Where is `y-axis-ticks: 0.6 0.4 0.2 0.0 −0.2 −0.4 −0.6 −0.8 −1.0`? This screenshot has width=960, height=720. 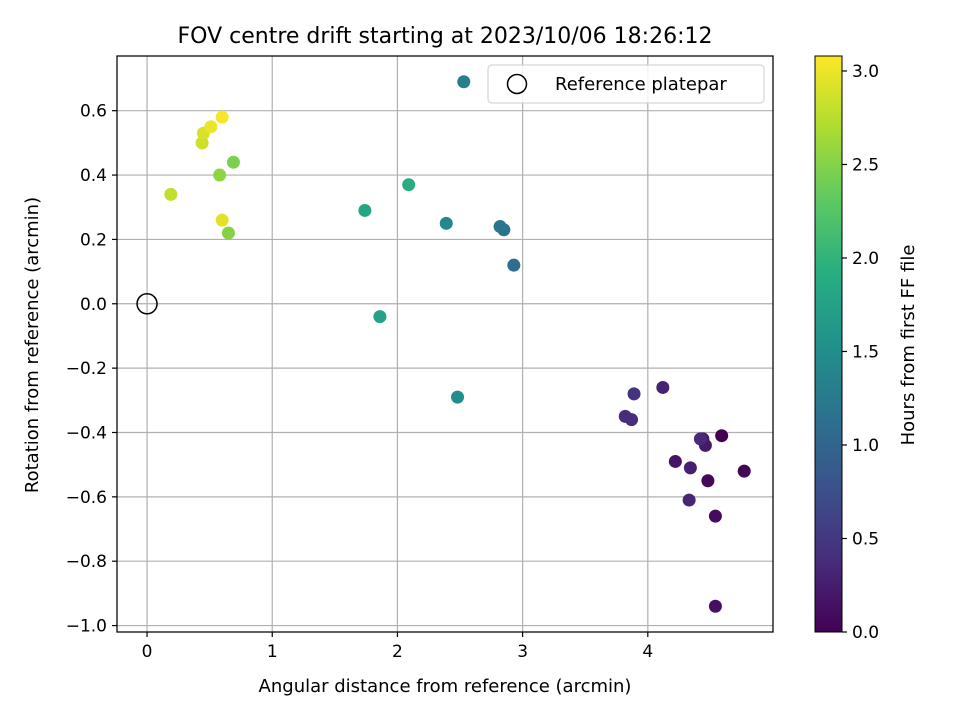 y-axis-ticks: 0.6 0.4 0.2 0.0 −0.2 −0.4 −0.6 −0.8 −1.0 is located at coordinates (91, 369).